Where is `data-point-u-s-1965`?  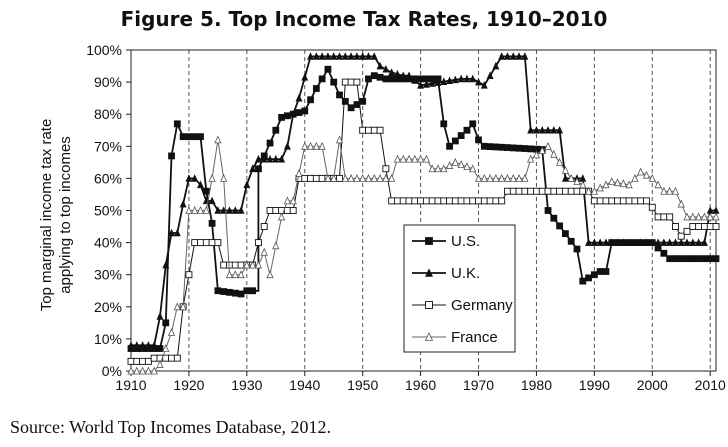
data-point-u-s-1965 is located at coordinates (449, 146).